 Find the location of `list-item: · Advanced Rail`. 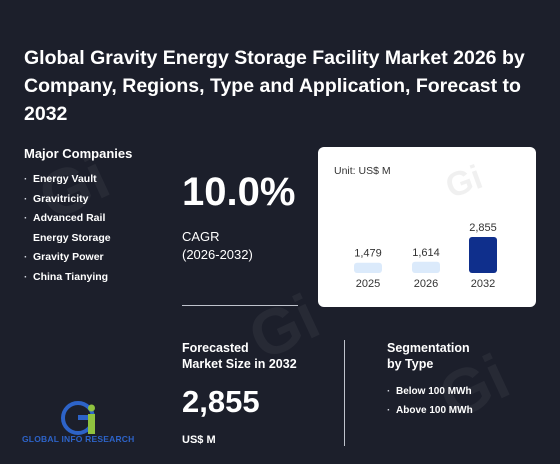

list-item: · Advanced Rail is located at coordinates (99, 219).